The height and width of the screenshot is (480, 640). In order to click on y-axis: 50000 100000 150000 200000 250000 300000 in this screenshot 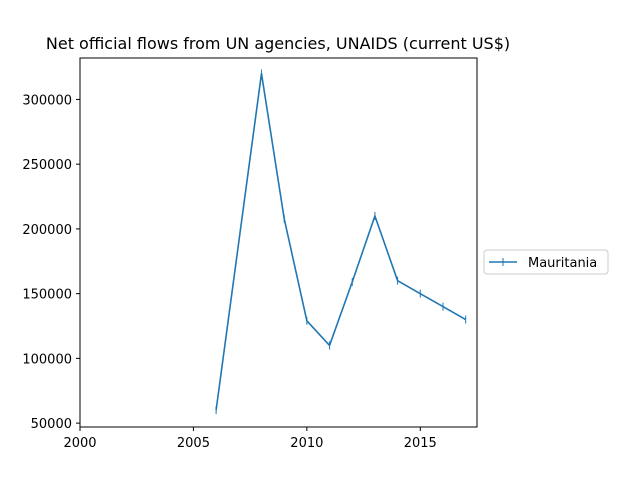, I will do `click(51, 262)`.